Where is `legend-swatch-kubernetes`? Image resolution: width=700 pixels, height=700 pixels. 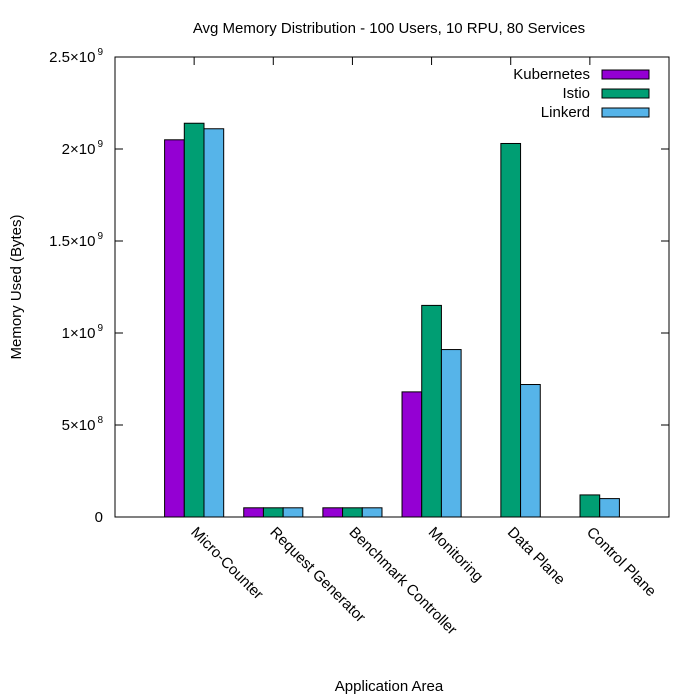 legend-swatch-kubernetes is located at coordinates (625, 74).